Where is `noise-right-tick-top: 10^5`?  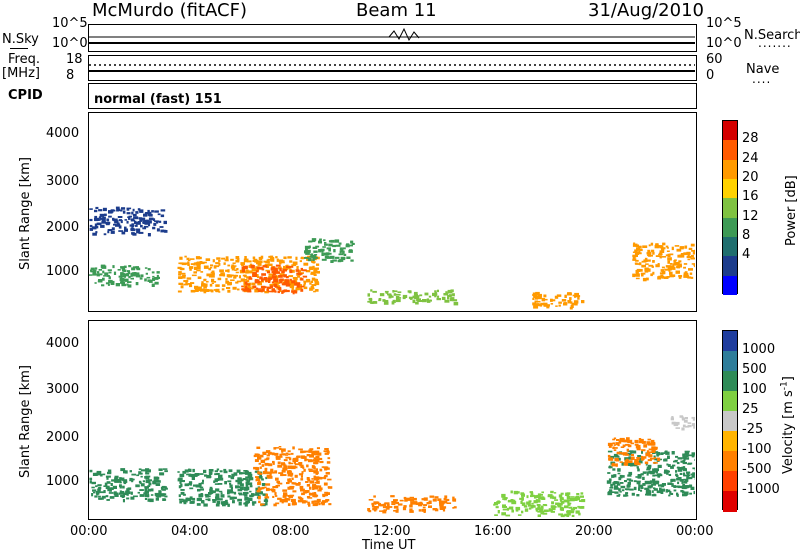 noise-right-tick-top: 10^5 is located at coordinates (724, 23).